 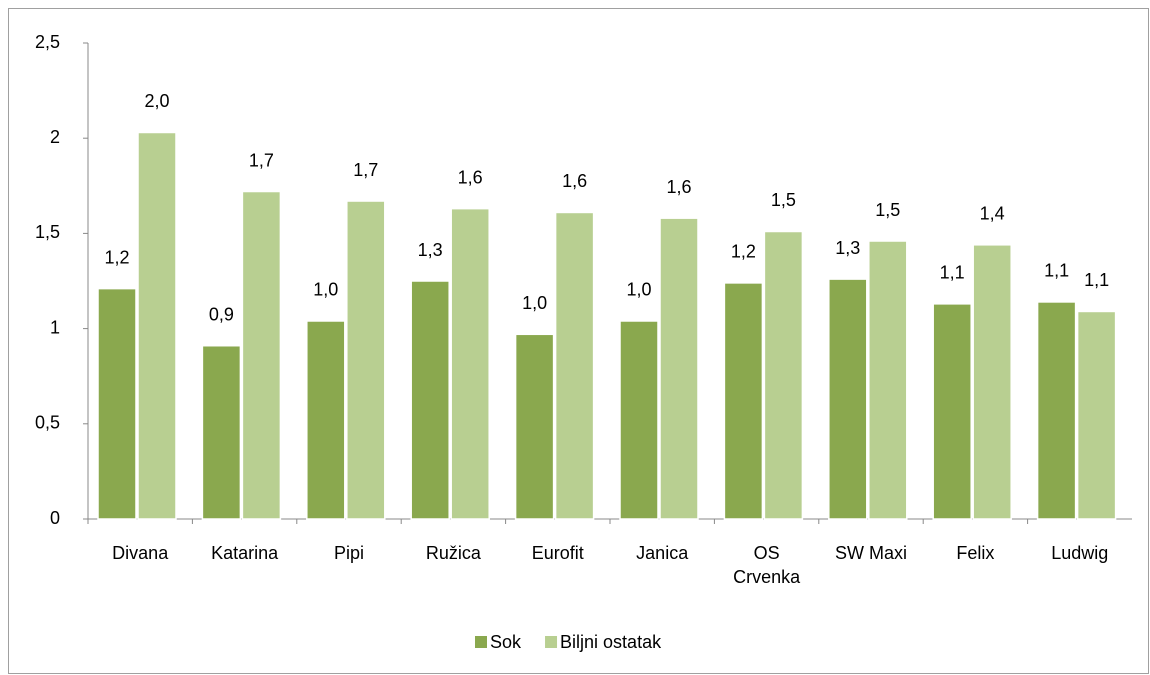 I want to click on x-tick-label: Divana, so click(x=140, y=553).